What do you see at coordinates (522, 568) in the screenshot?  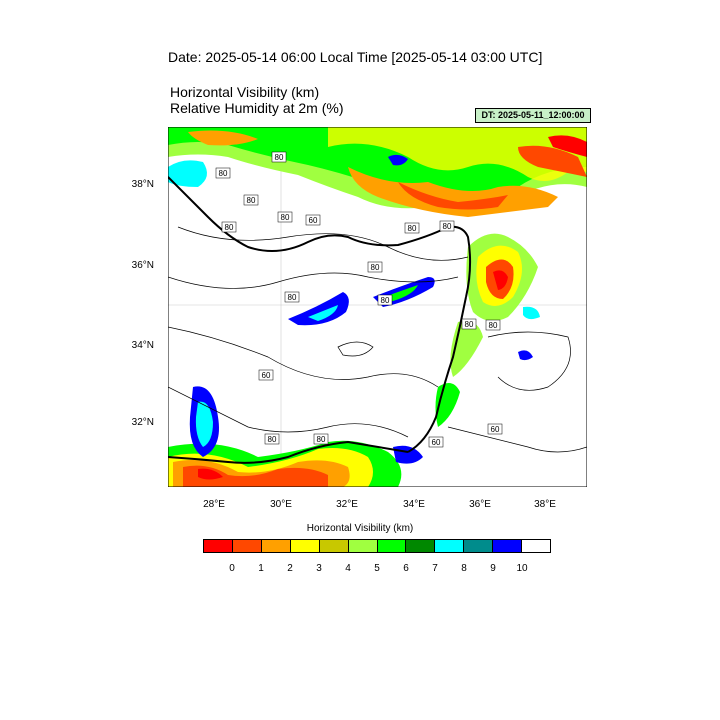 I see `colorbar-tick-label: 10` at bounding box center [522, 568].